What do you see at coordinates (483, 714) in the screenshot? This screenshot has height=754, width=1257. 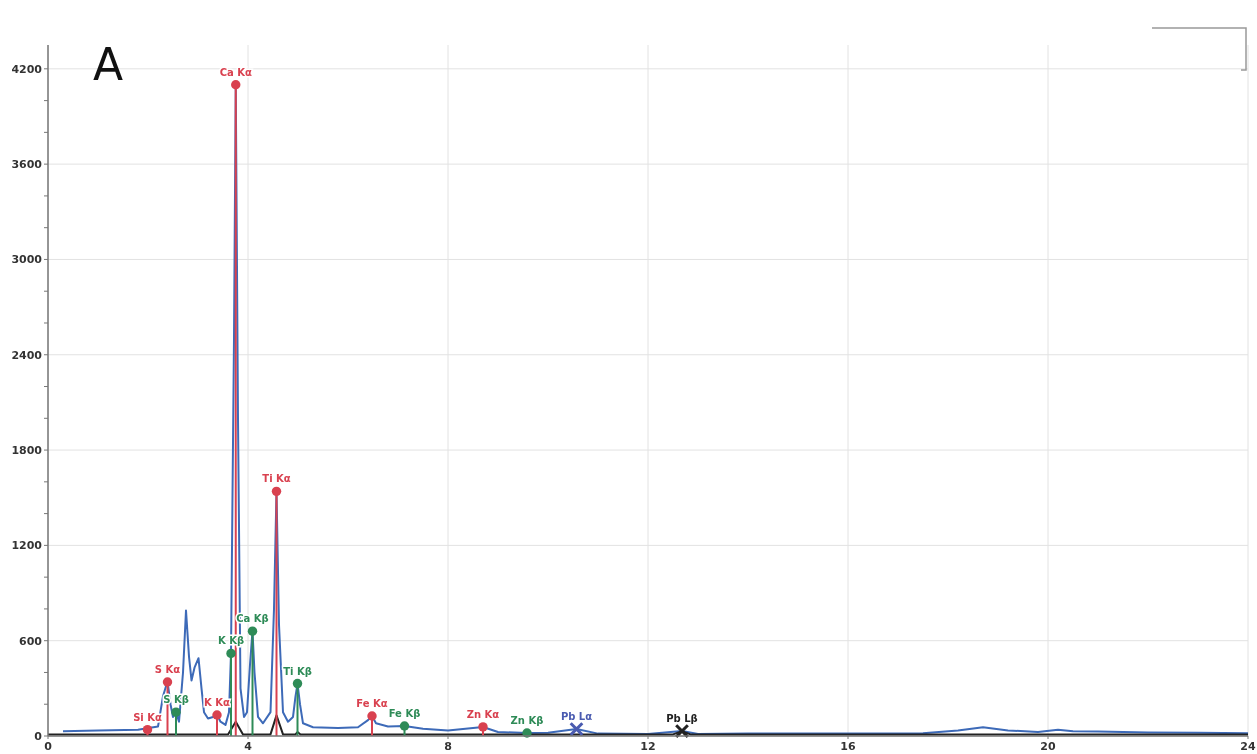 I see `annotation: Zn Kα` at bounding box center [483, 714].